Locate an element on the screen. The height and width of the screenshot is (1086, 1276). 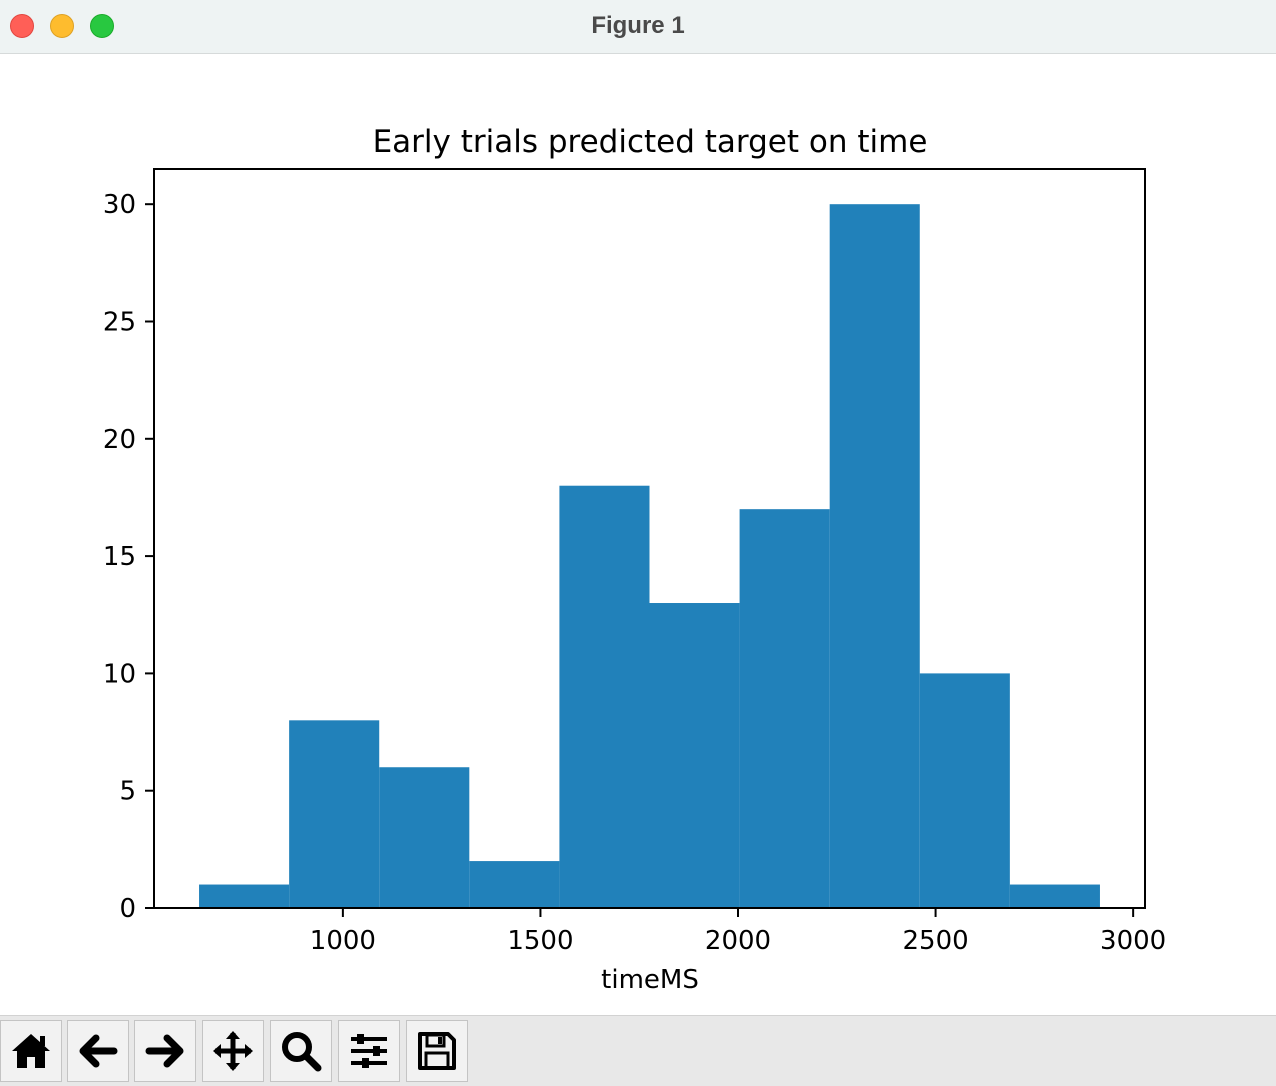
move-icon is located at coordinates (233, 1051).